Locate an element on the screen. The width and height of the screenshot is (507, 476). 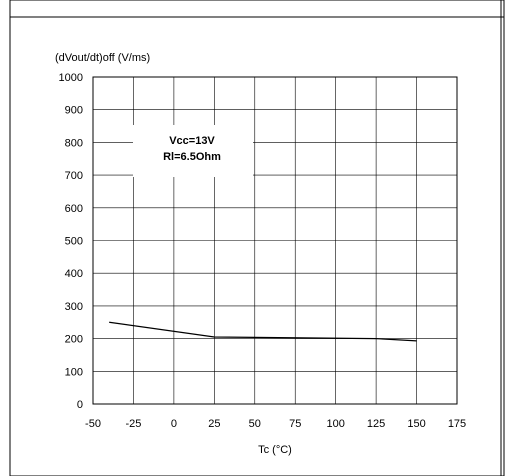
y-tick-label: 0 is located at coordinates (80, 405).